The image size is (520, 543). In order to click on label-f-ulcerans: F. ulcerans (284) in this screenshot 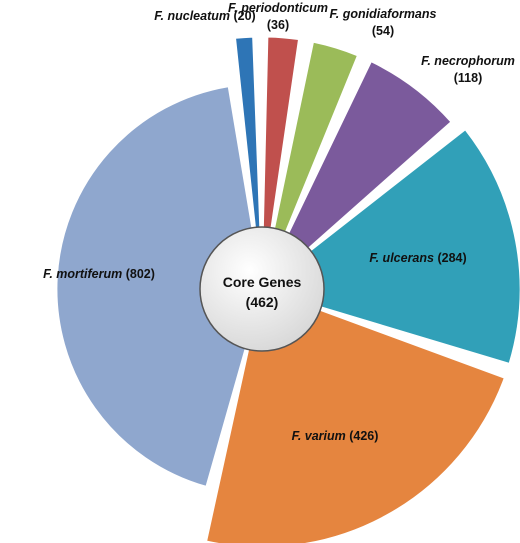, I will do `click(417, 258)`.